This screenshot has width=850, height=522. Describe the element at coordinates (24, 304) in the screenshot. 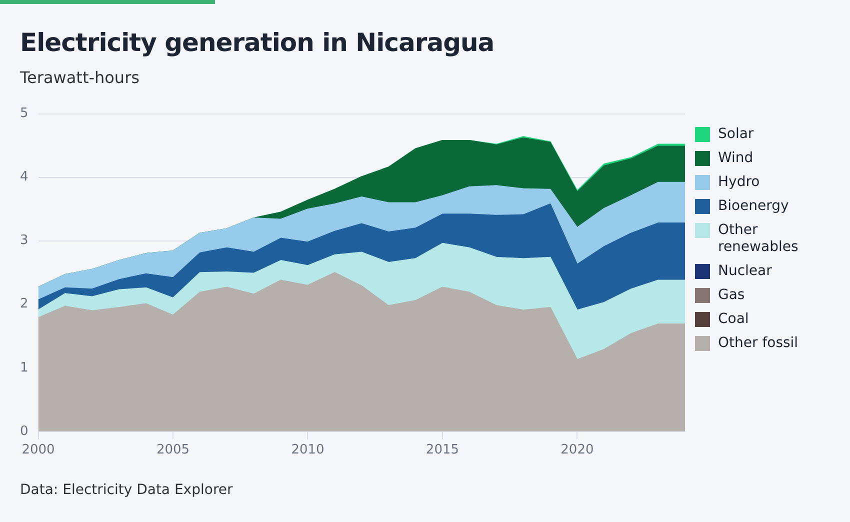

I see `y-tick-label: 2` at that location.